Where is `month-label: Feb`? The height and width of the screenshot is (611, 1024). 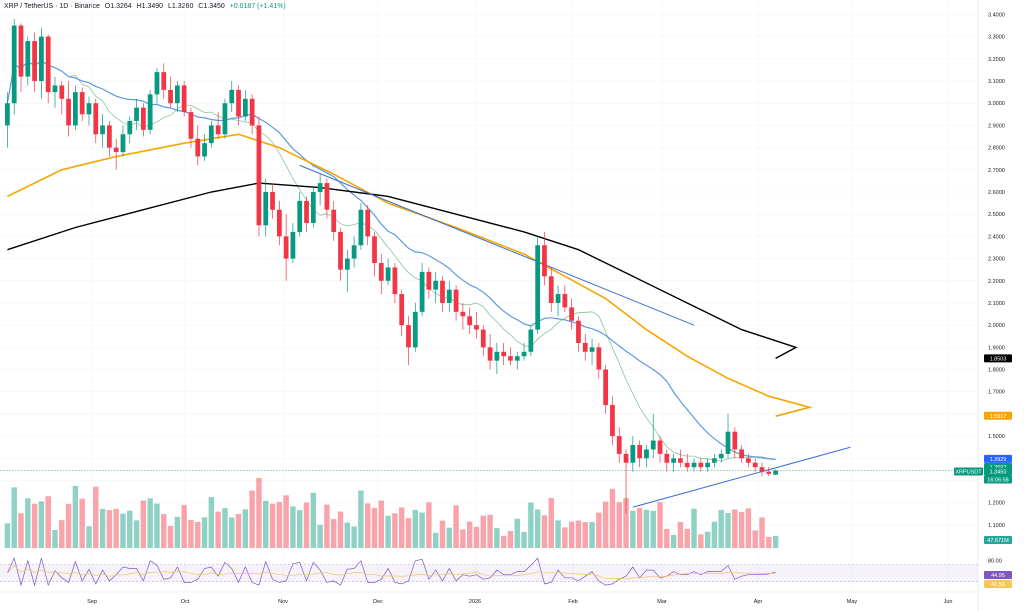
month-label: Feb is located at coordinates (572, 602).